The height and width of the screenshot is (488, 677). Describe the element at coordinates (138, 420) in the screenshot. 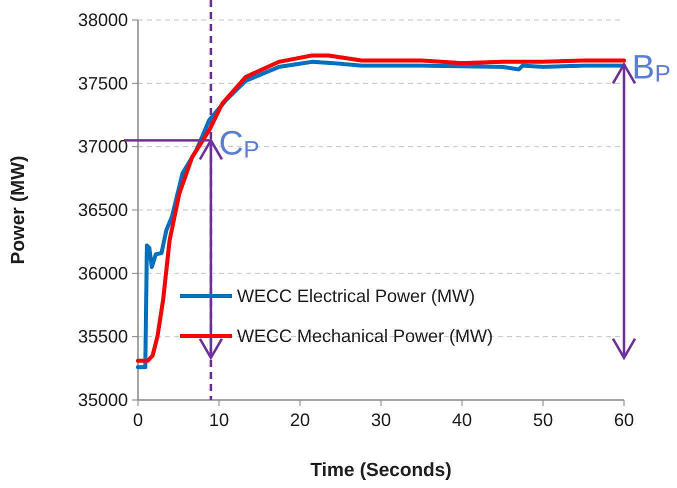

I see `x-tick-label: 0` at that location.